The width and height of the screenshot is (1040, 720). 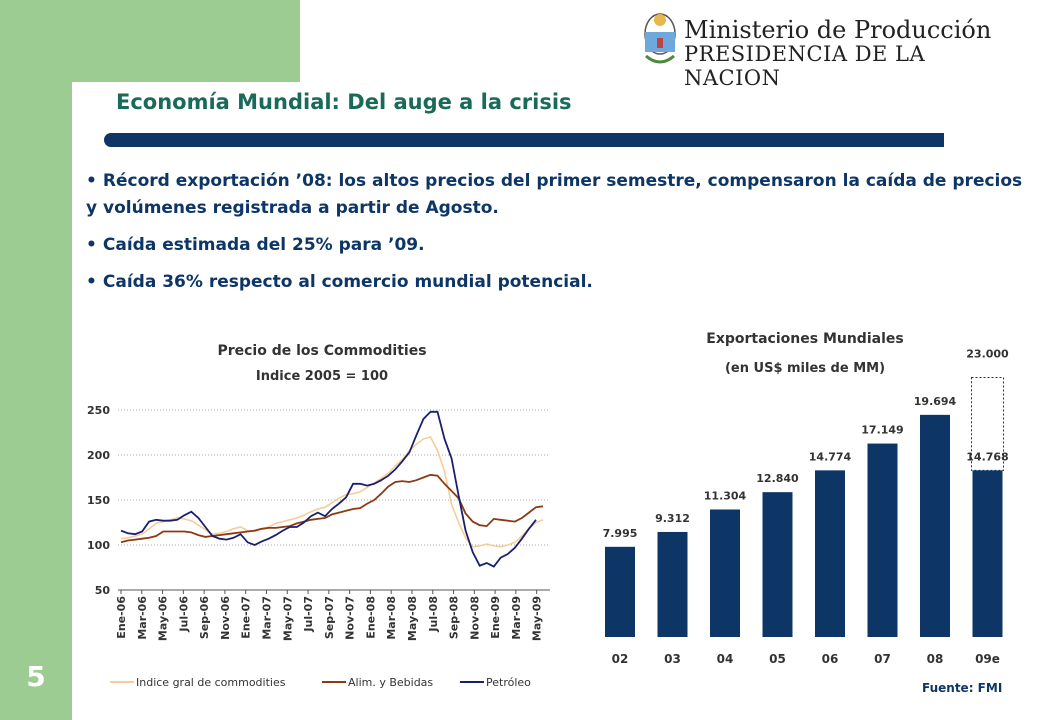 What do you see at coordinates (321, 351) in the screenshot?
I see `line-chart-title: Precio de los Commodities` at bounding box center [321, 351].